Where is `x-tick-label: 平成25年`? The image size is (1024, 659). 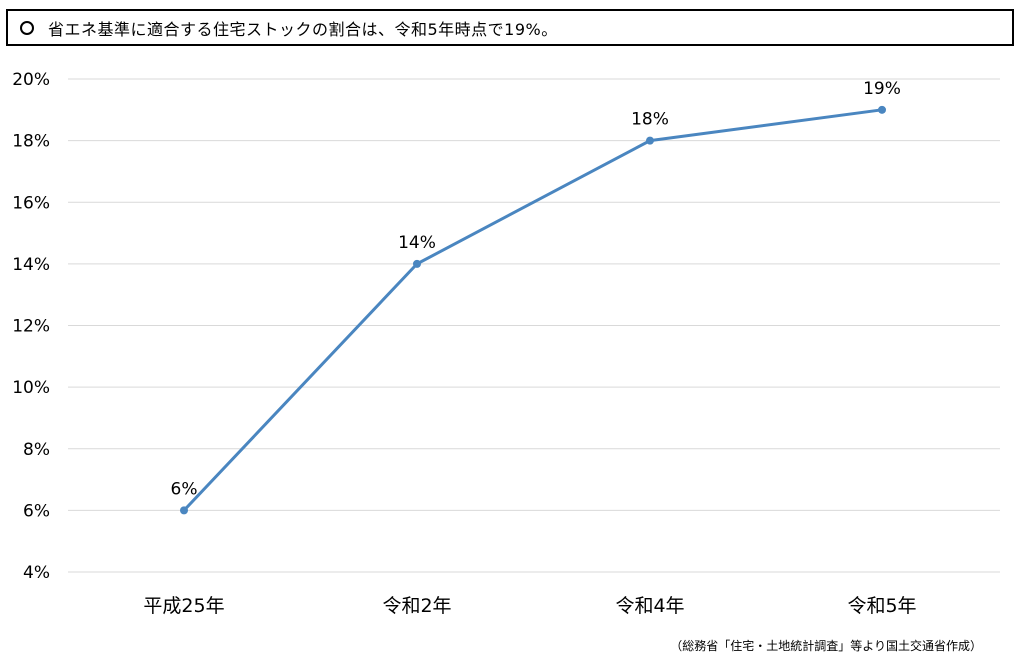 x-tick-label: 平成25年 is located at coordinates (183, 606).